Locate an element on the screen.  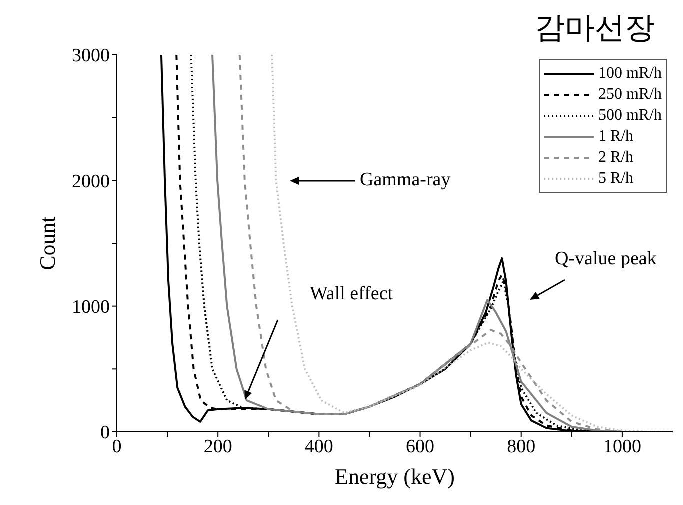
y-tick-label: 3000 is located at coordinates (91, 56).